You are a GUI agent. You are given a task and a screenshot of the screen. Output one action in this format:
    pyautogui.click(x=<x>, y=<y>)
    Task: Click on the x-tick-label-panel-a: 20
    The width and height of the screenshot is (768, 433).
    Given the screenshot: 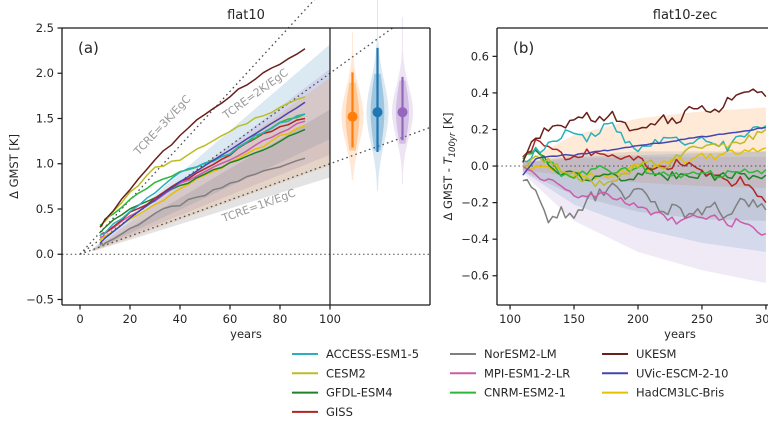 What is the action you would take?
    pyautogui.click(x=130, y=319)
    